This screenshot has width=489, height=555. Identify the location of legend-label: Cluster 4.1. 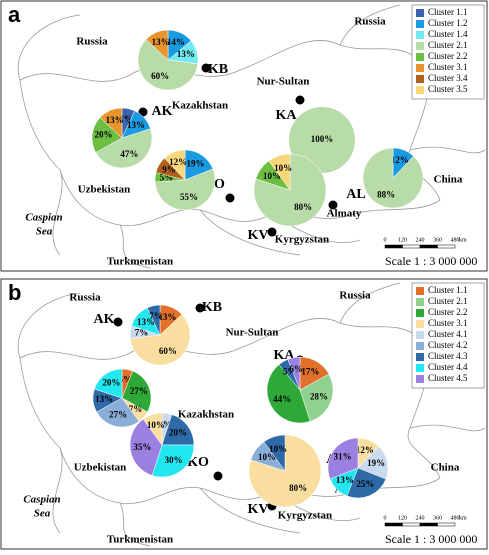
(448, 334).